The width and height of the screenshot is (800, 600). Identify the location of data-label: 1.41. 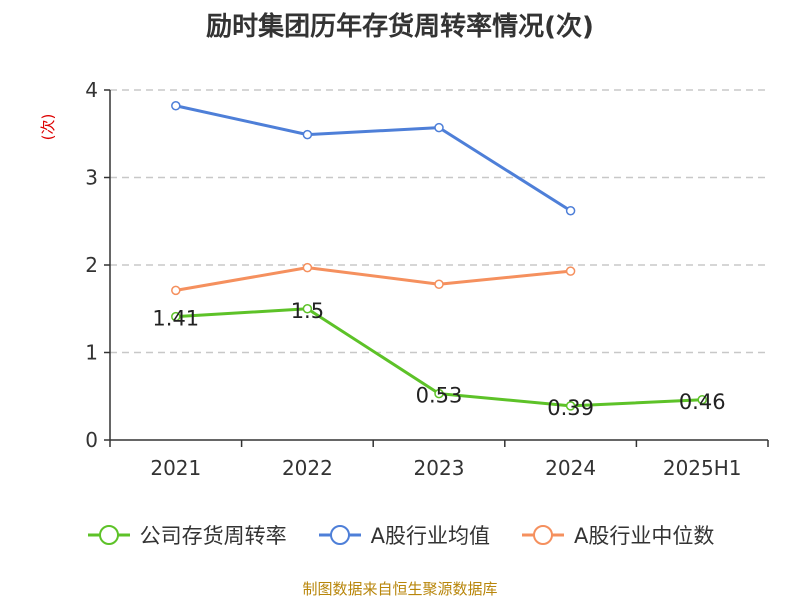
(175, 319).